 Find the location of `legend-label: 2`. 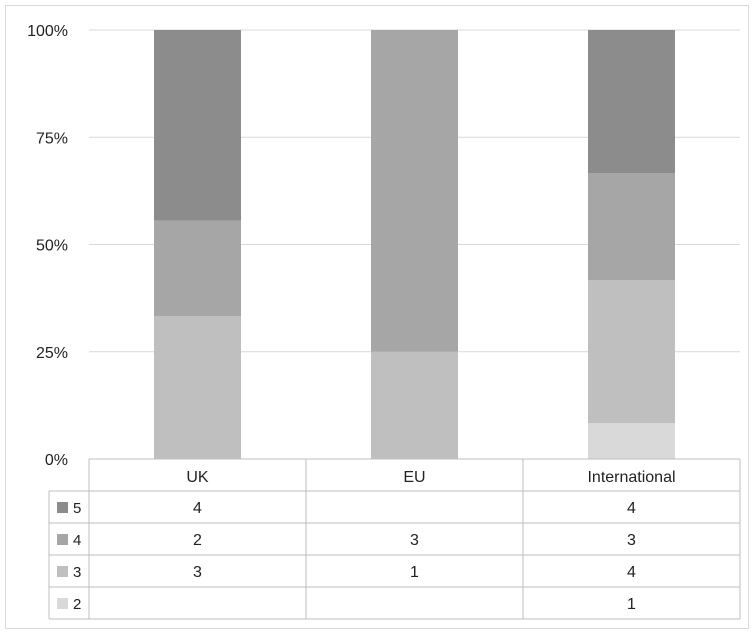

legend-label: 2 is located at coordinates (77, 604).